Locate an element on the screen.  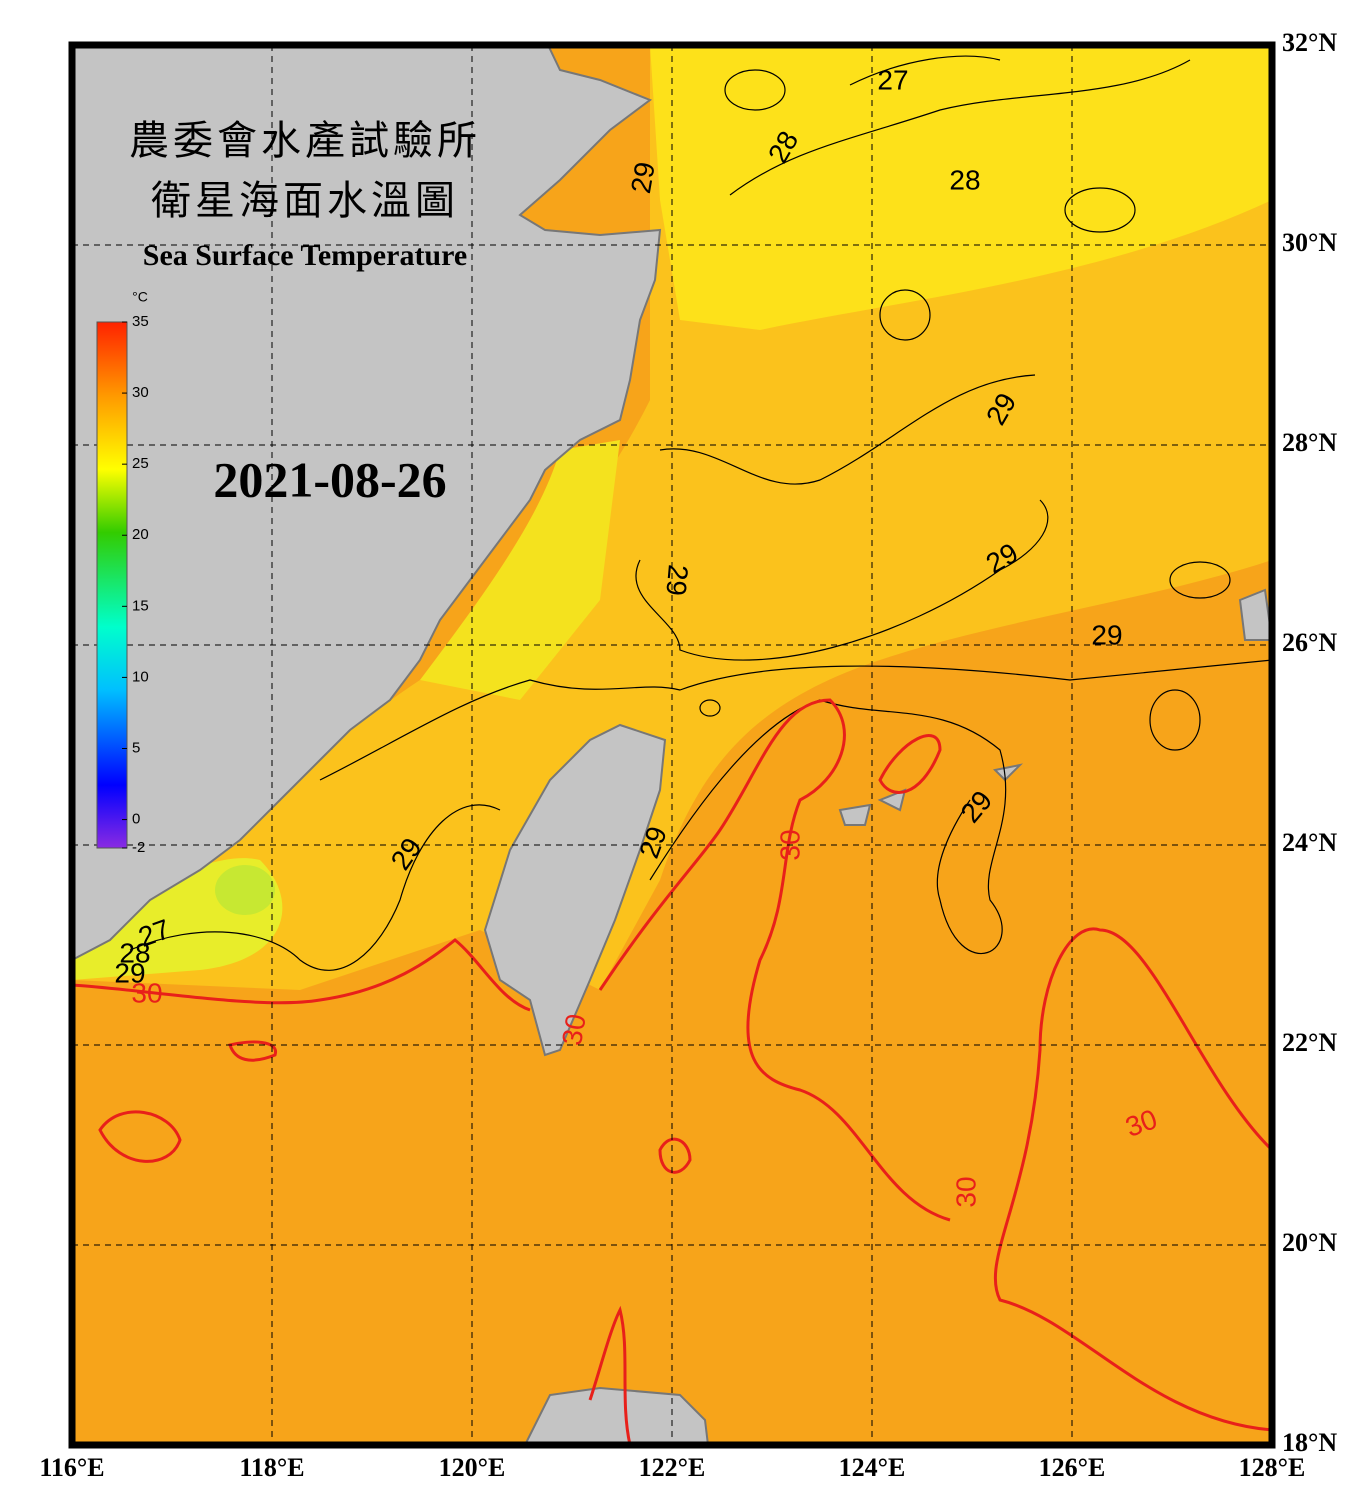
y-tick-label: 26°N is located at coordinates (1309, 642).